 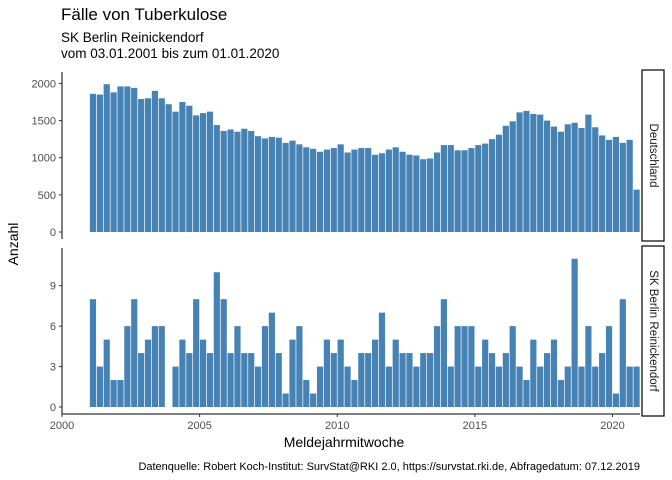 I want to click on y-tick-label: 1000, so click(x=44, y=159).